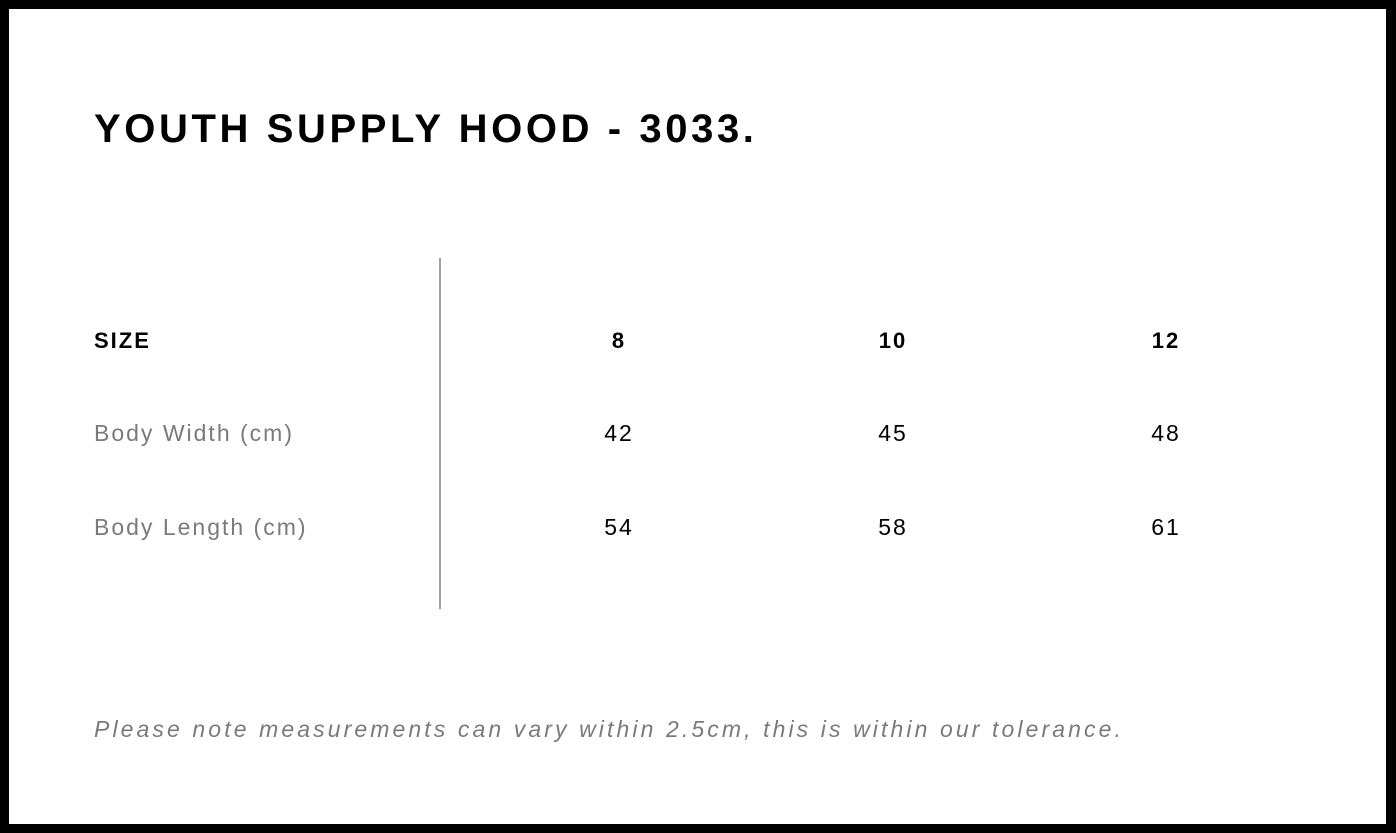  What do you see at coordinates (1166, 340) in the screenshot?
I see `size-column-header: 12` at bounding box center [1166, 340].